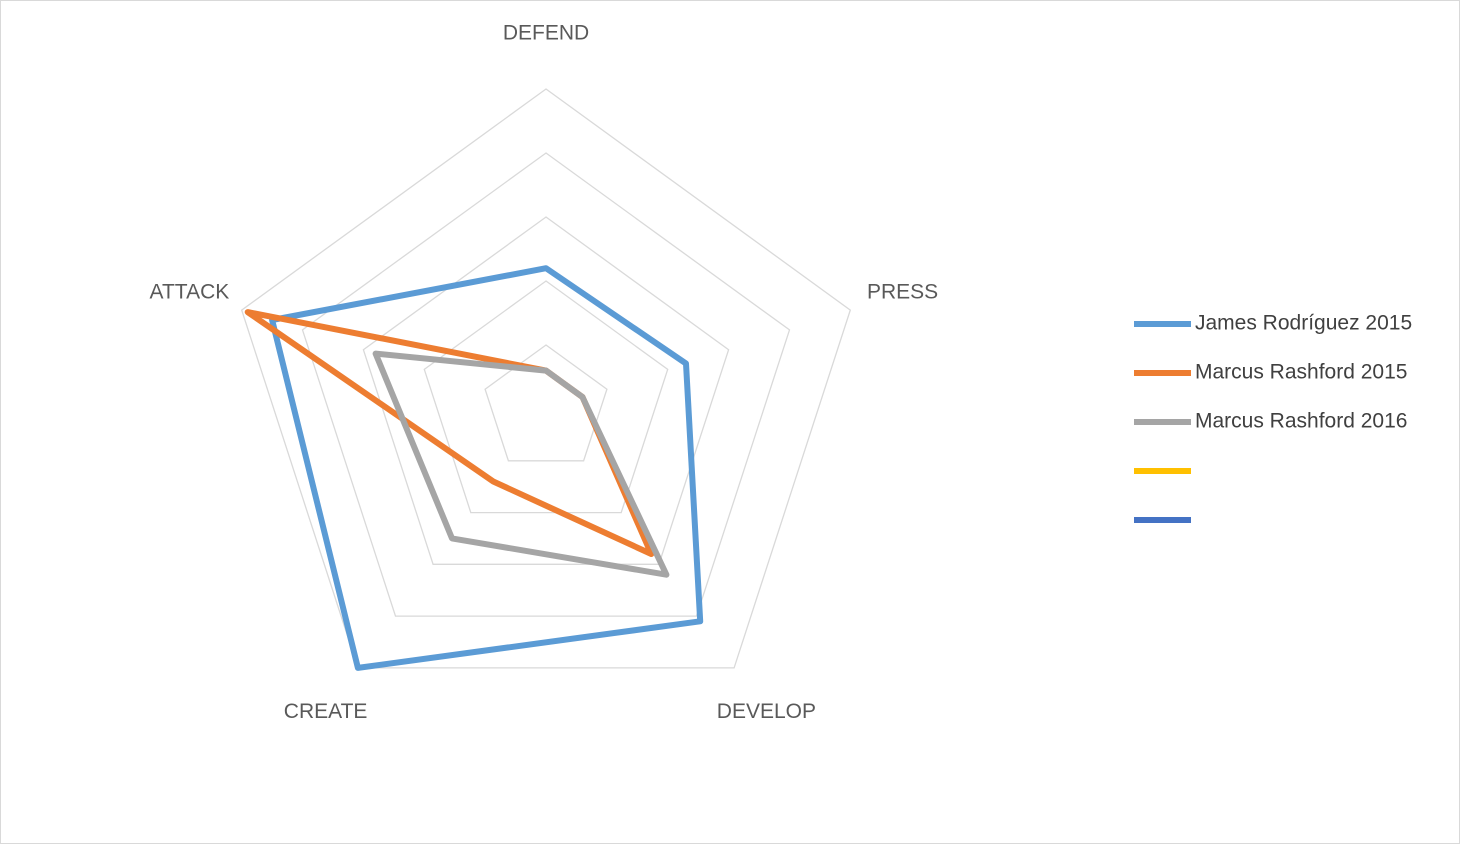 This screenshot has height=845, width=1460. What do you see at coordinates (326, 711) in the screenshot?
I see `axis-label-create: CREATE` at bounding box center [326, 711].